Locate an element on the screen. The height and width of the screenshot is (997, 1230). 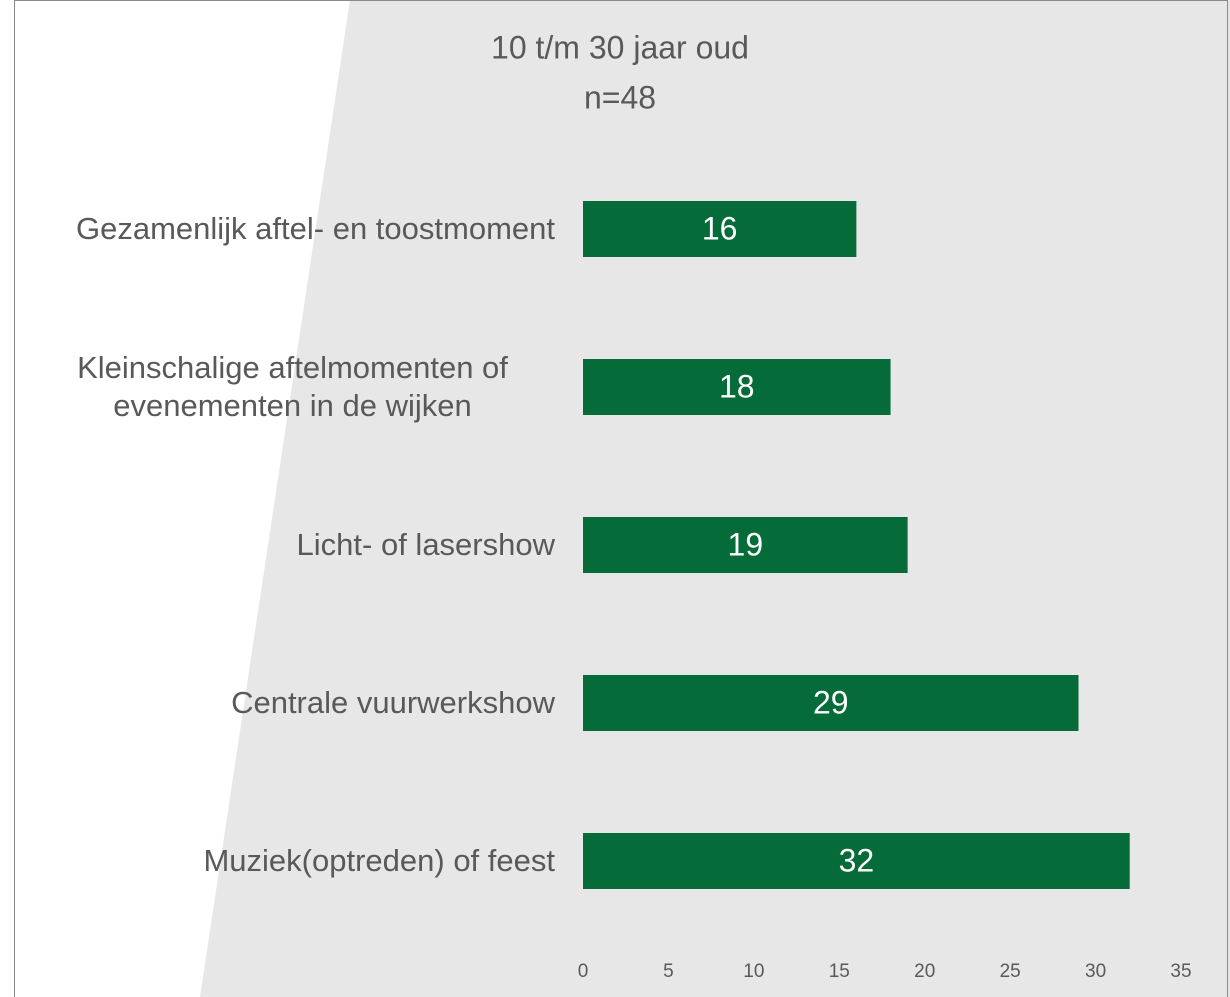
y-tick-label: Centrale vuurwerkshow is located at coordinates (287, 703).